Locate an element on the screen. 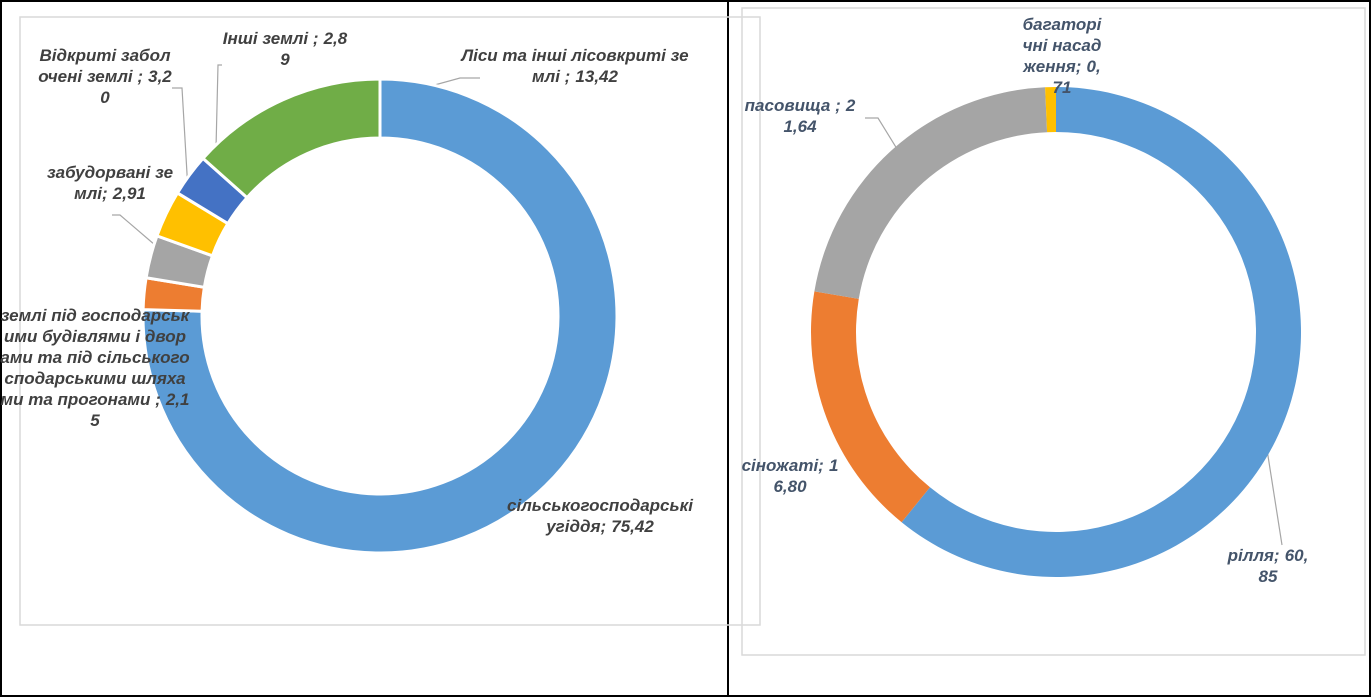  data-label: сільськогосподарські угіддя; 75,42 is located at coordinates (600, 516).